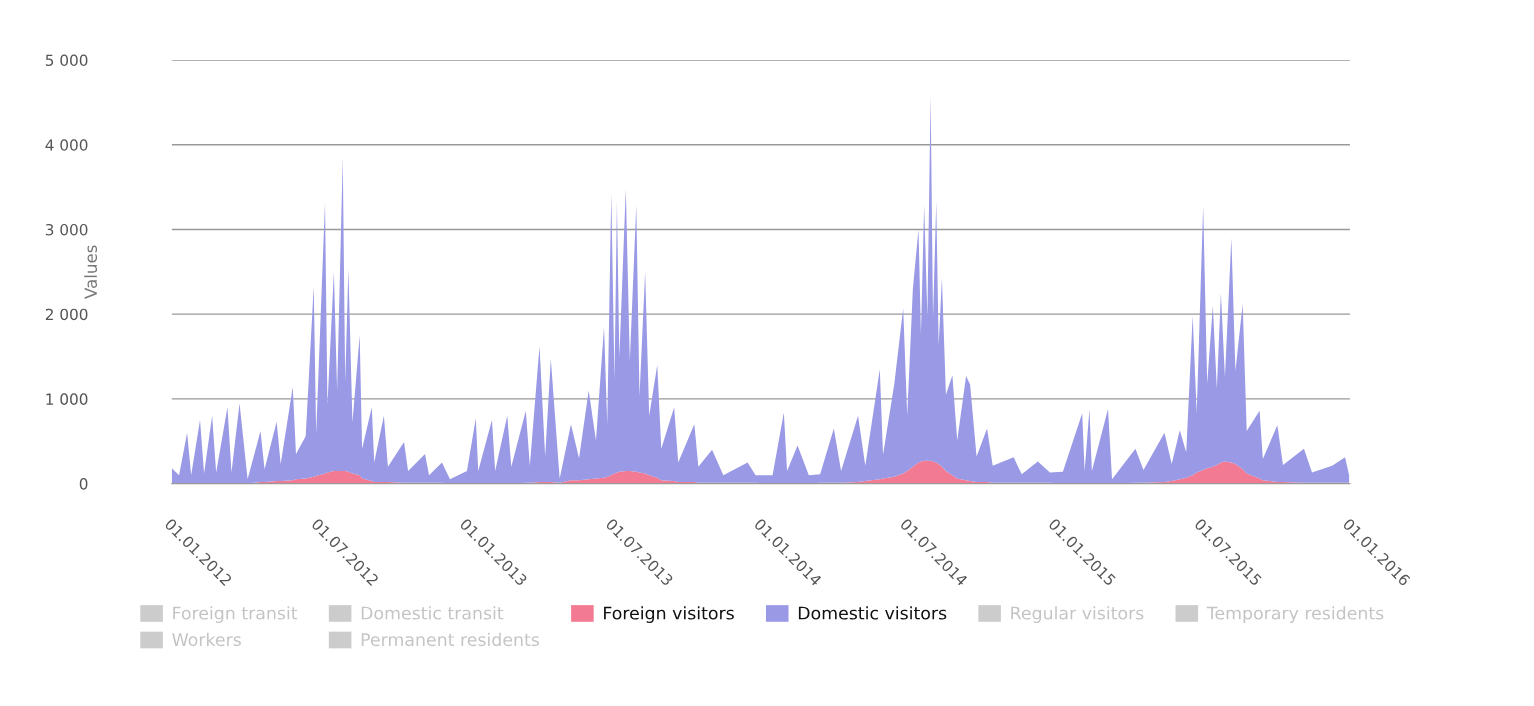 Image resolution: width=1534 pixels, height=706 pixels. Describe the element at coordinates (669, 614) in the screenshot. I see `legend-label: Foreign visitors` at that location.